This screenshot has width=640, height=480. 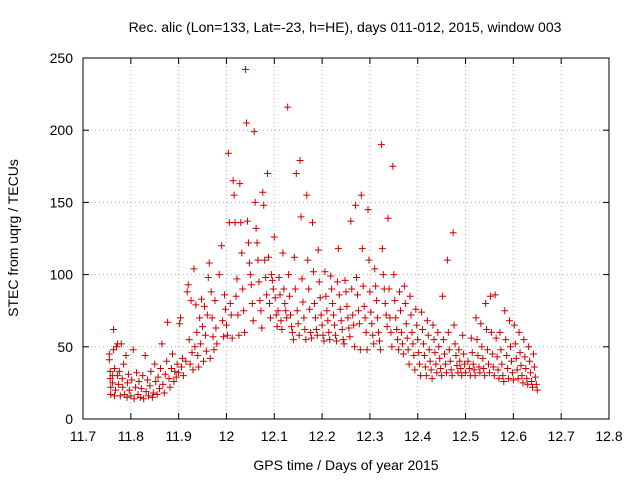 I want to click on y-tick-label: 100, so click(x=62, y=275).